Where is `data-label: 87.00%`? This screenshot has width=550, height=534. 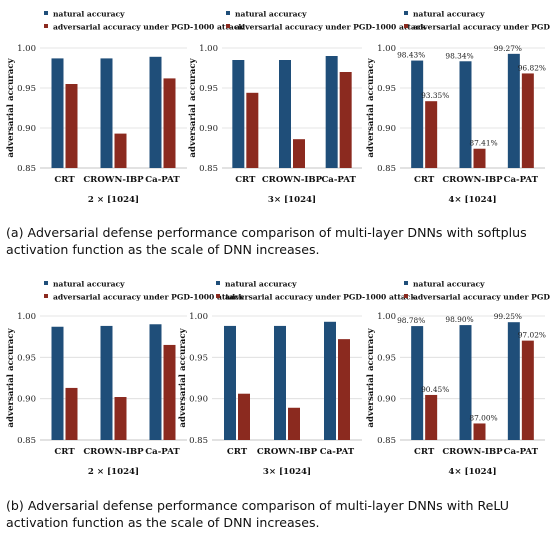
data-label: 87.00% is located at coordinates (483, 417).